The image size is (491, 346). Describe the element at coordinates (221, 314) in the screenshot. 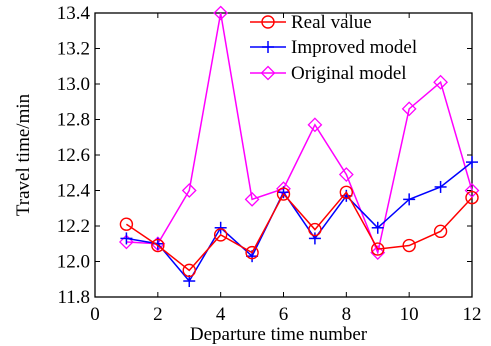

I see `x-tick-label: 4` at that location.